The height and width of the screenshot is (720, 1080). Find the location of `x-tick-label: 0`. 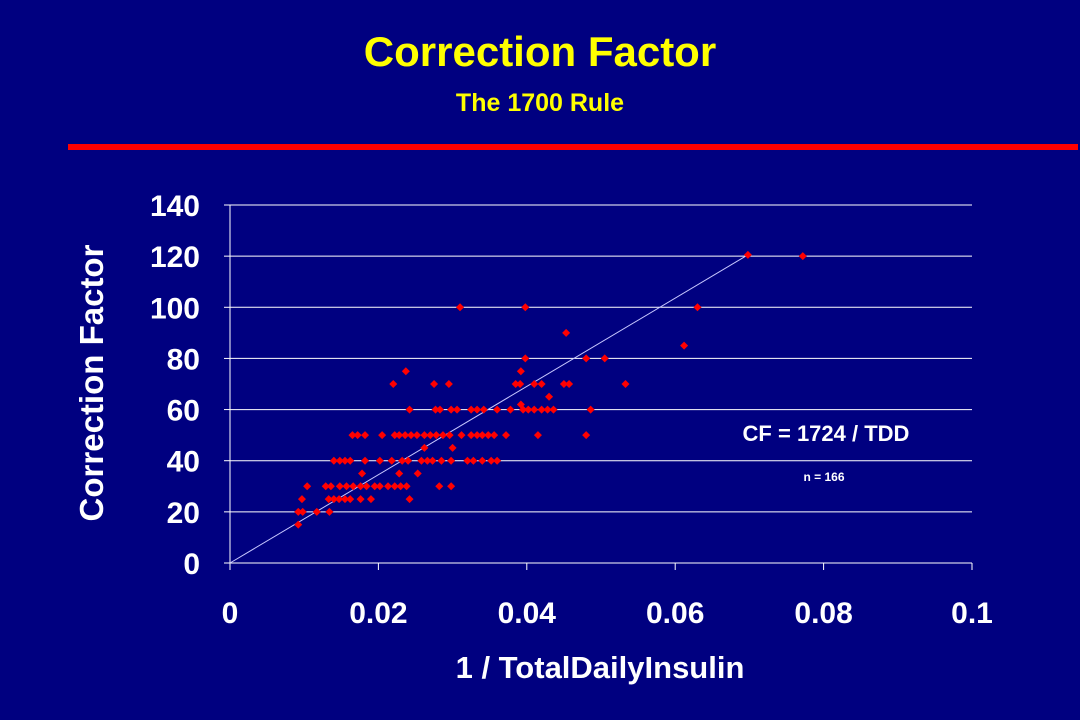

x-tick-label: 0 is located at coordinates (230, 613).